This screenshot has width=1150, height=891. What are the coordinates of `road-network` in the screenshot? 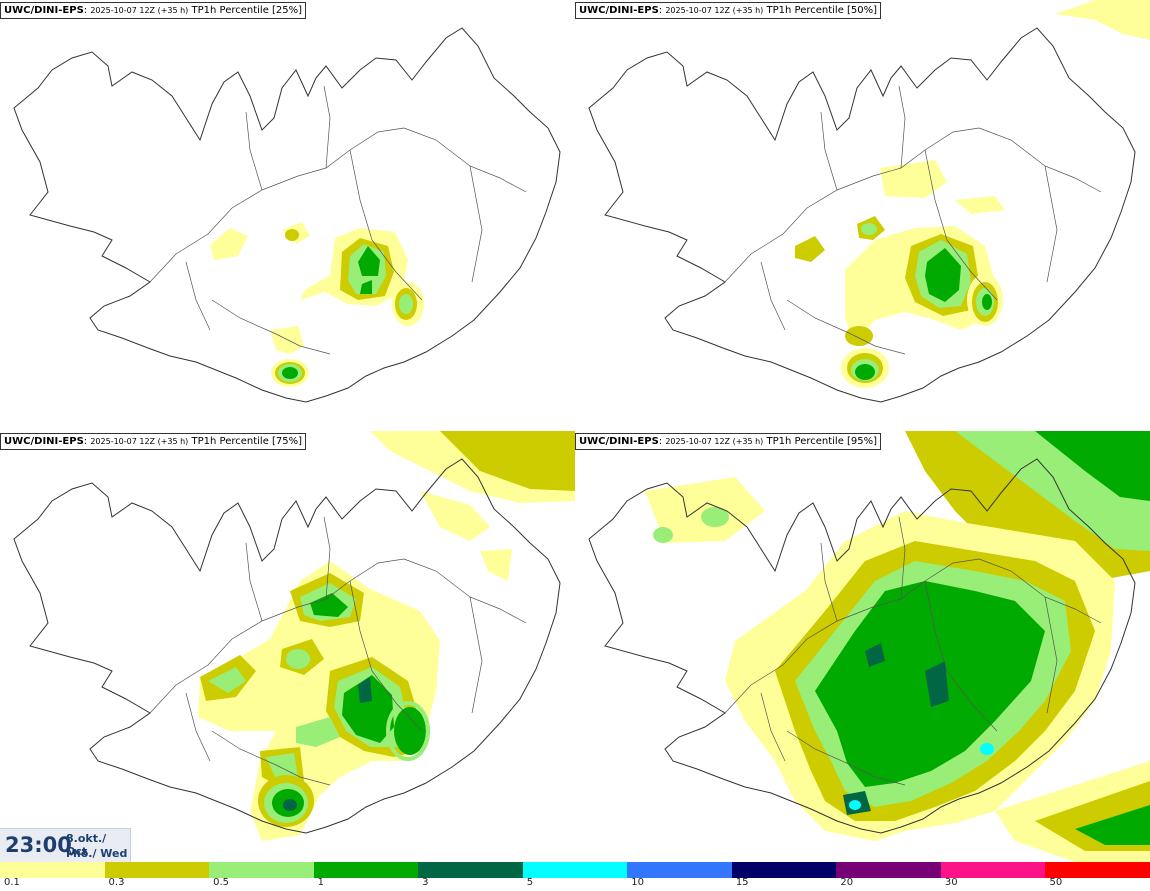 It's located at (338, 220).